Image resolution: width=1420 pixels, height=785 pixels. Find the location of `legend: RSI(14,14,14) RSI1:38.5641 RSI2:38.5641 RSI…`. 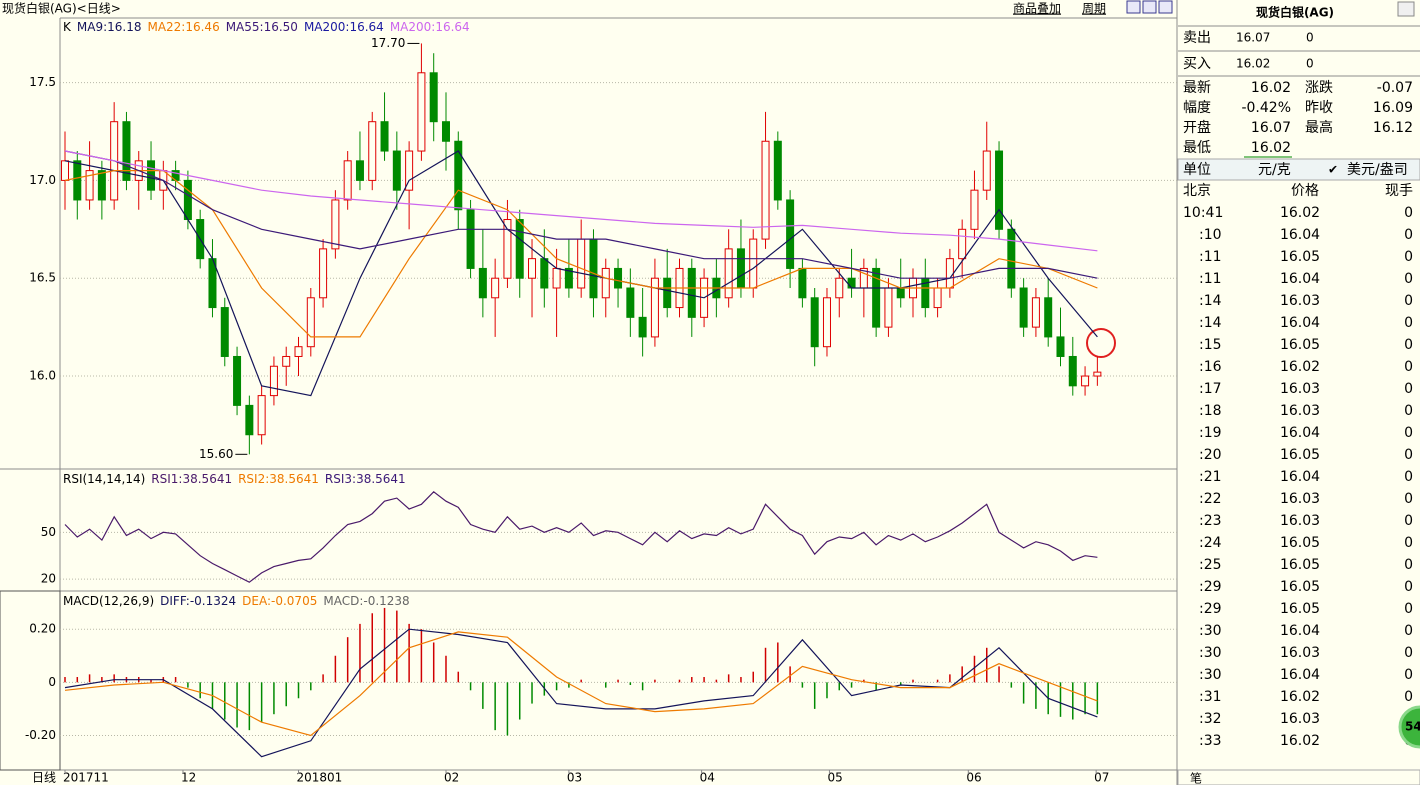

legend: RSI(14,14,14) RSI1:38.5641 RSI2:38.5641 RSI… is located at coordinates (234, 479).